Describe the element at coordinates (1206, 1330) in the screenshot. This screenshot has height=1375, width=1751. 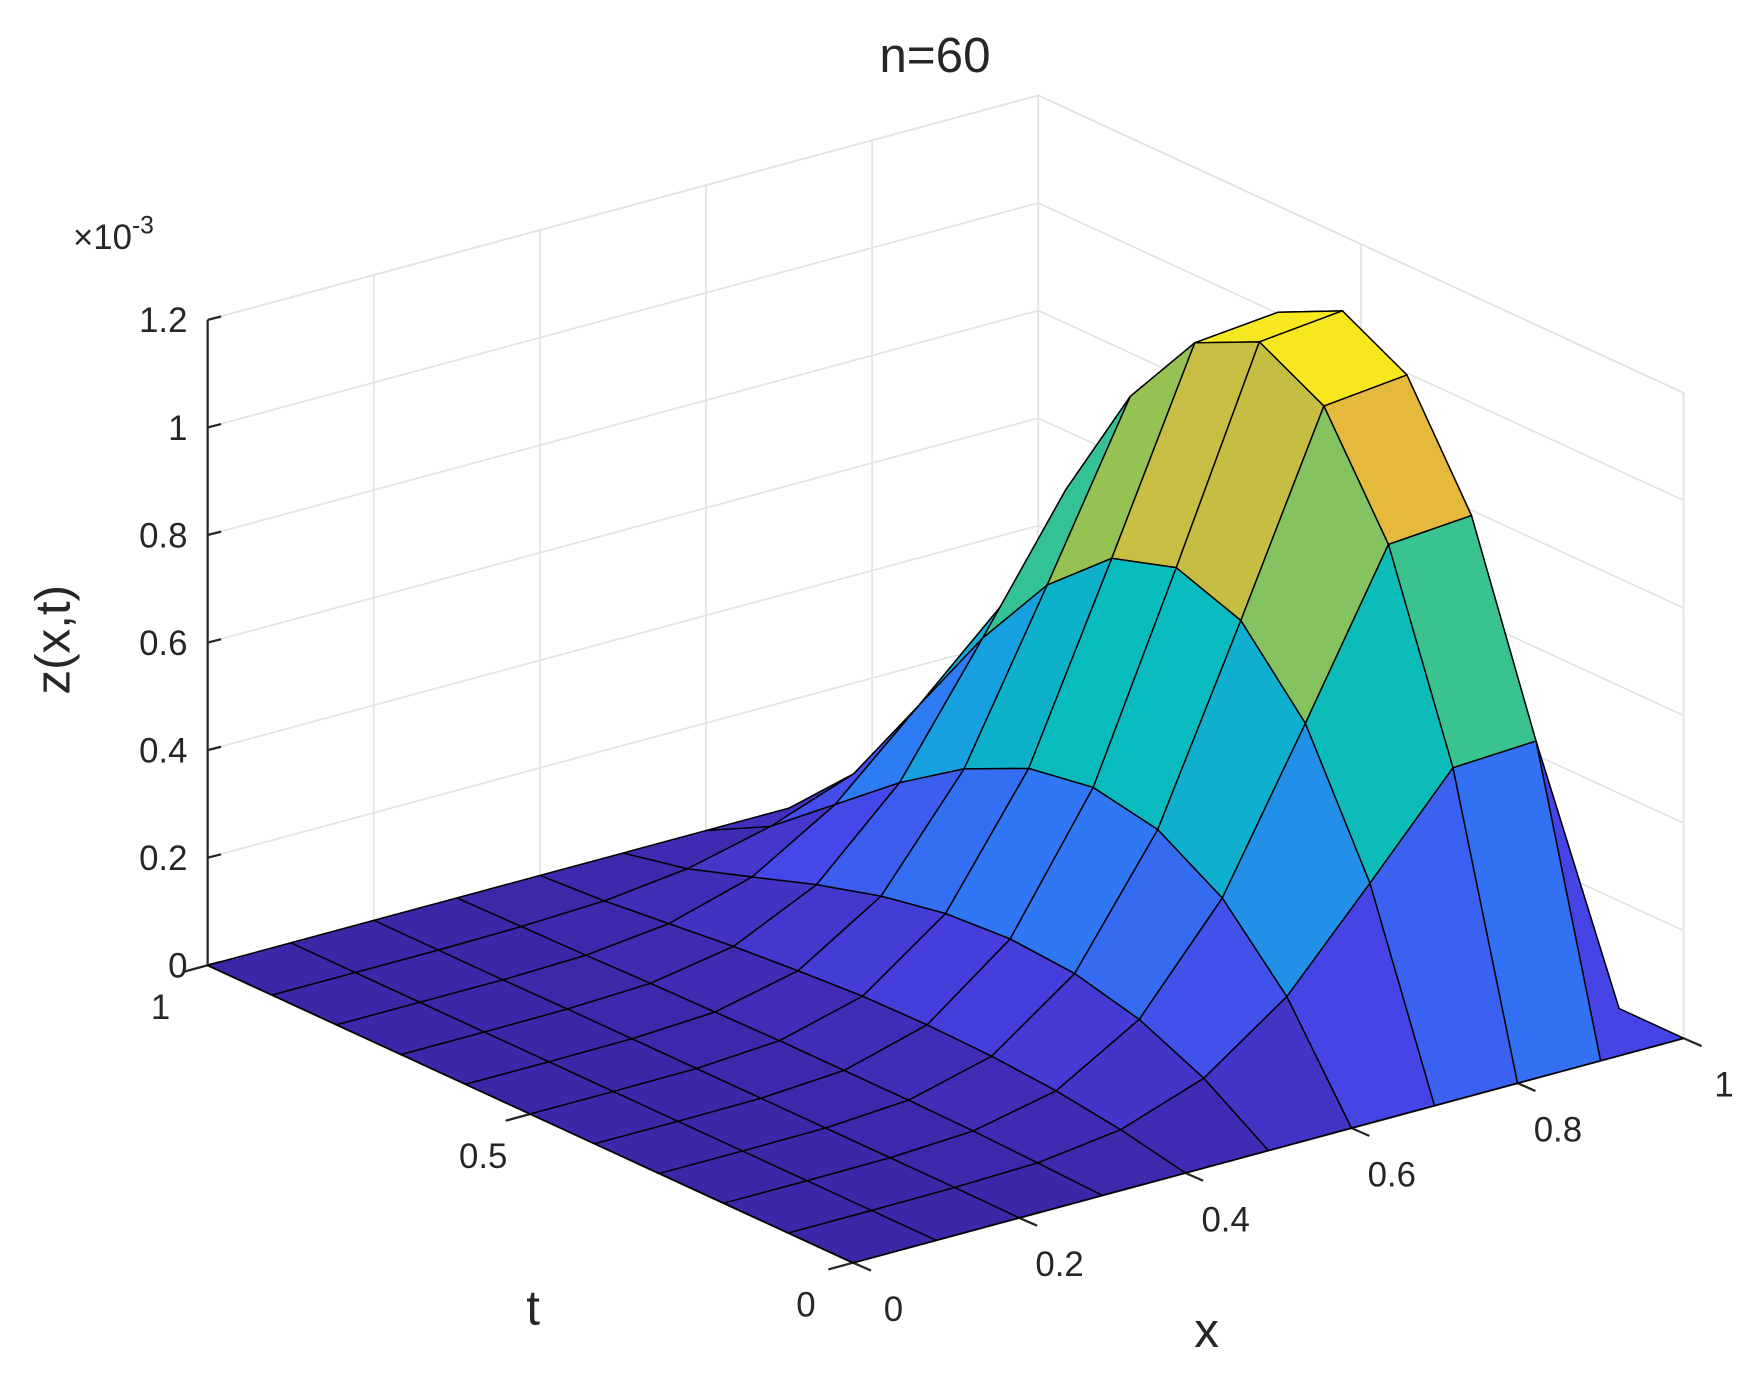
I see `x-axis-label: x` at that location.